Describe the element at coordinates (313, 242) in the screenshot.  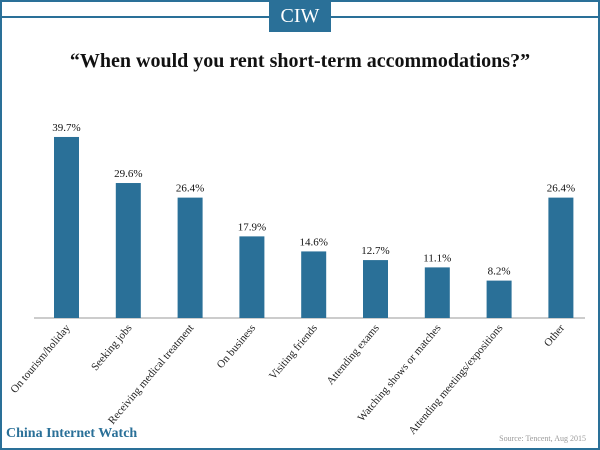
I see `value-label-5: 14.6%` at that location.